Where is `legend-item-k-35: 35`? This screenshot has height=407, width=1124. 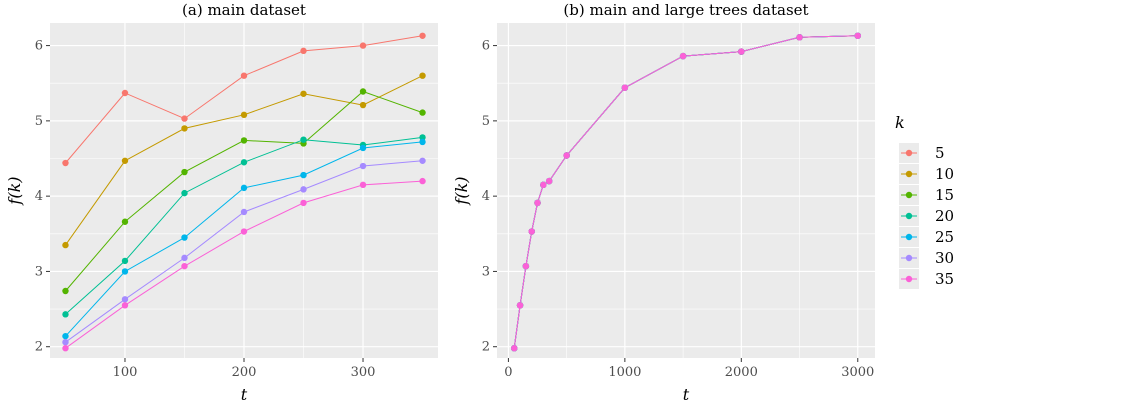 legend-item-k-35: 35 is located at coordinates (926, 279).